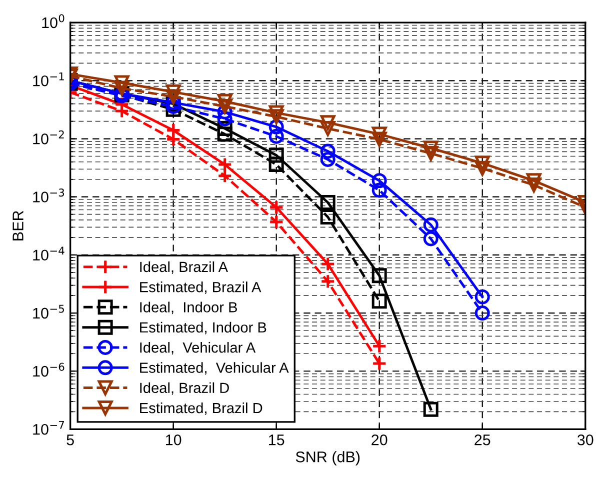 This screenshot has height=502, width=601. Describe the element at coordinates (48, 369) in the screenshot. I see `y-tick-label: 10$^{−6}$` at that location.